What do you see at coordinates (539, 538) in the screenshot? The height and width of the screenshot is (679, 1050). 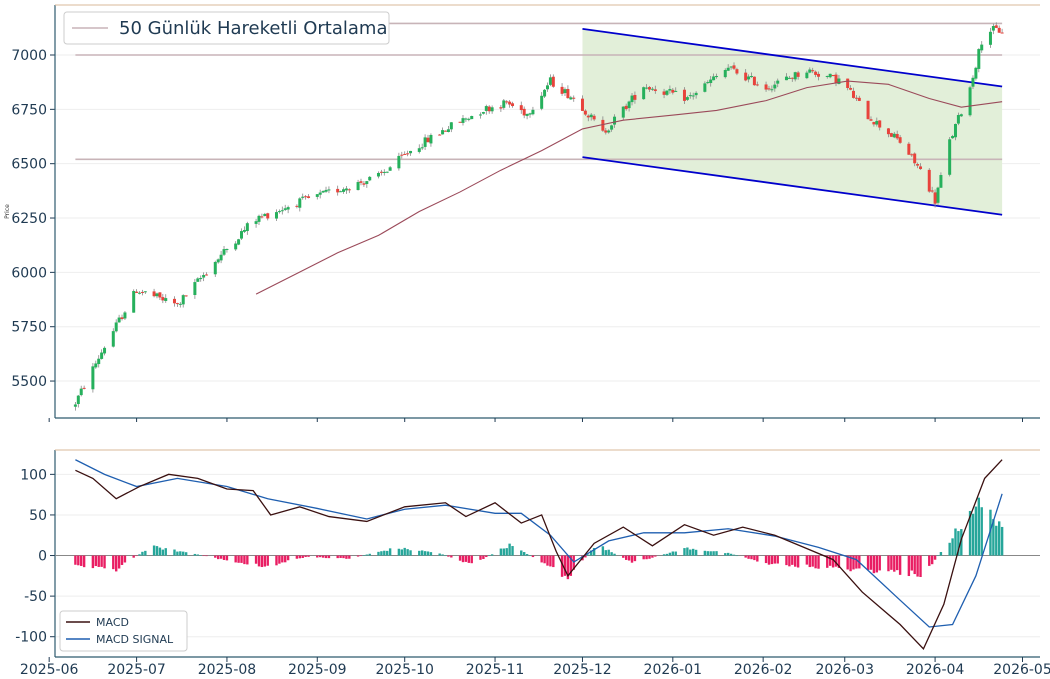 I see `macd-histogram` at bounding box center [539, 538].